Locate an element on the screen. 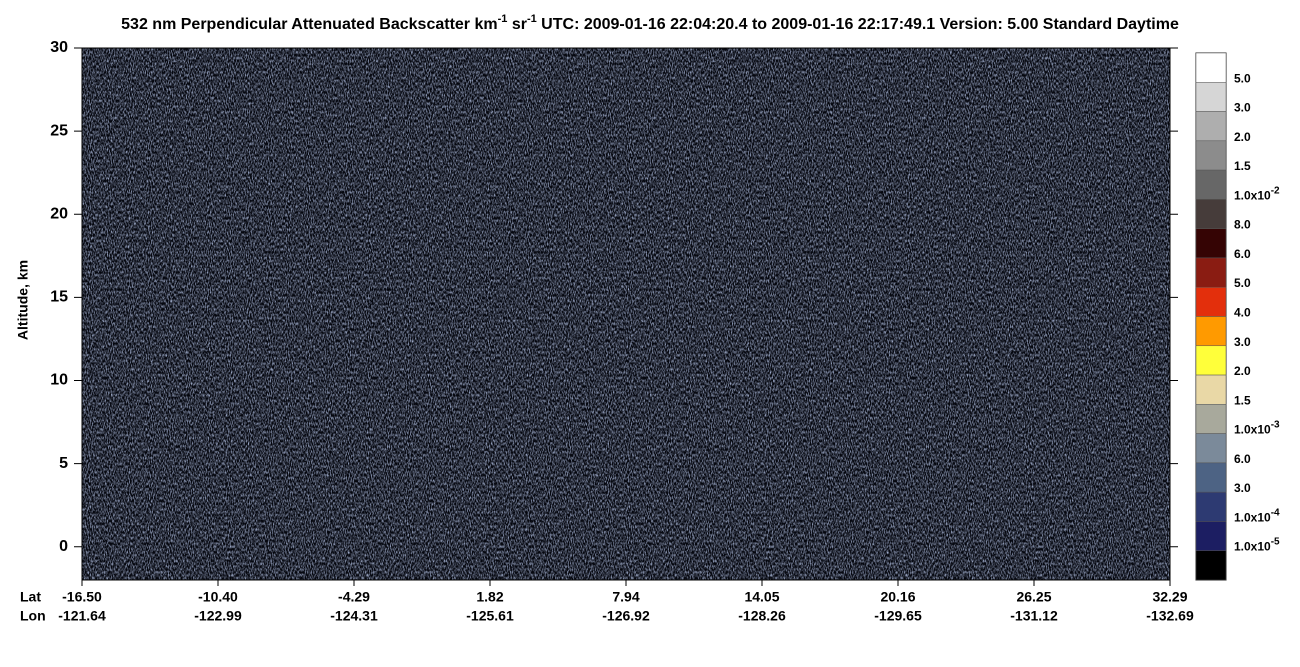 This screenshot has height=667, width=1300. colorbar-label-text: 8.0 is located at coordinates (1242, 225).